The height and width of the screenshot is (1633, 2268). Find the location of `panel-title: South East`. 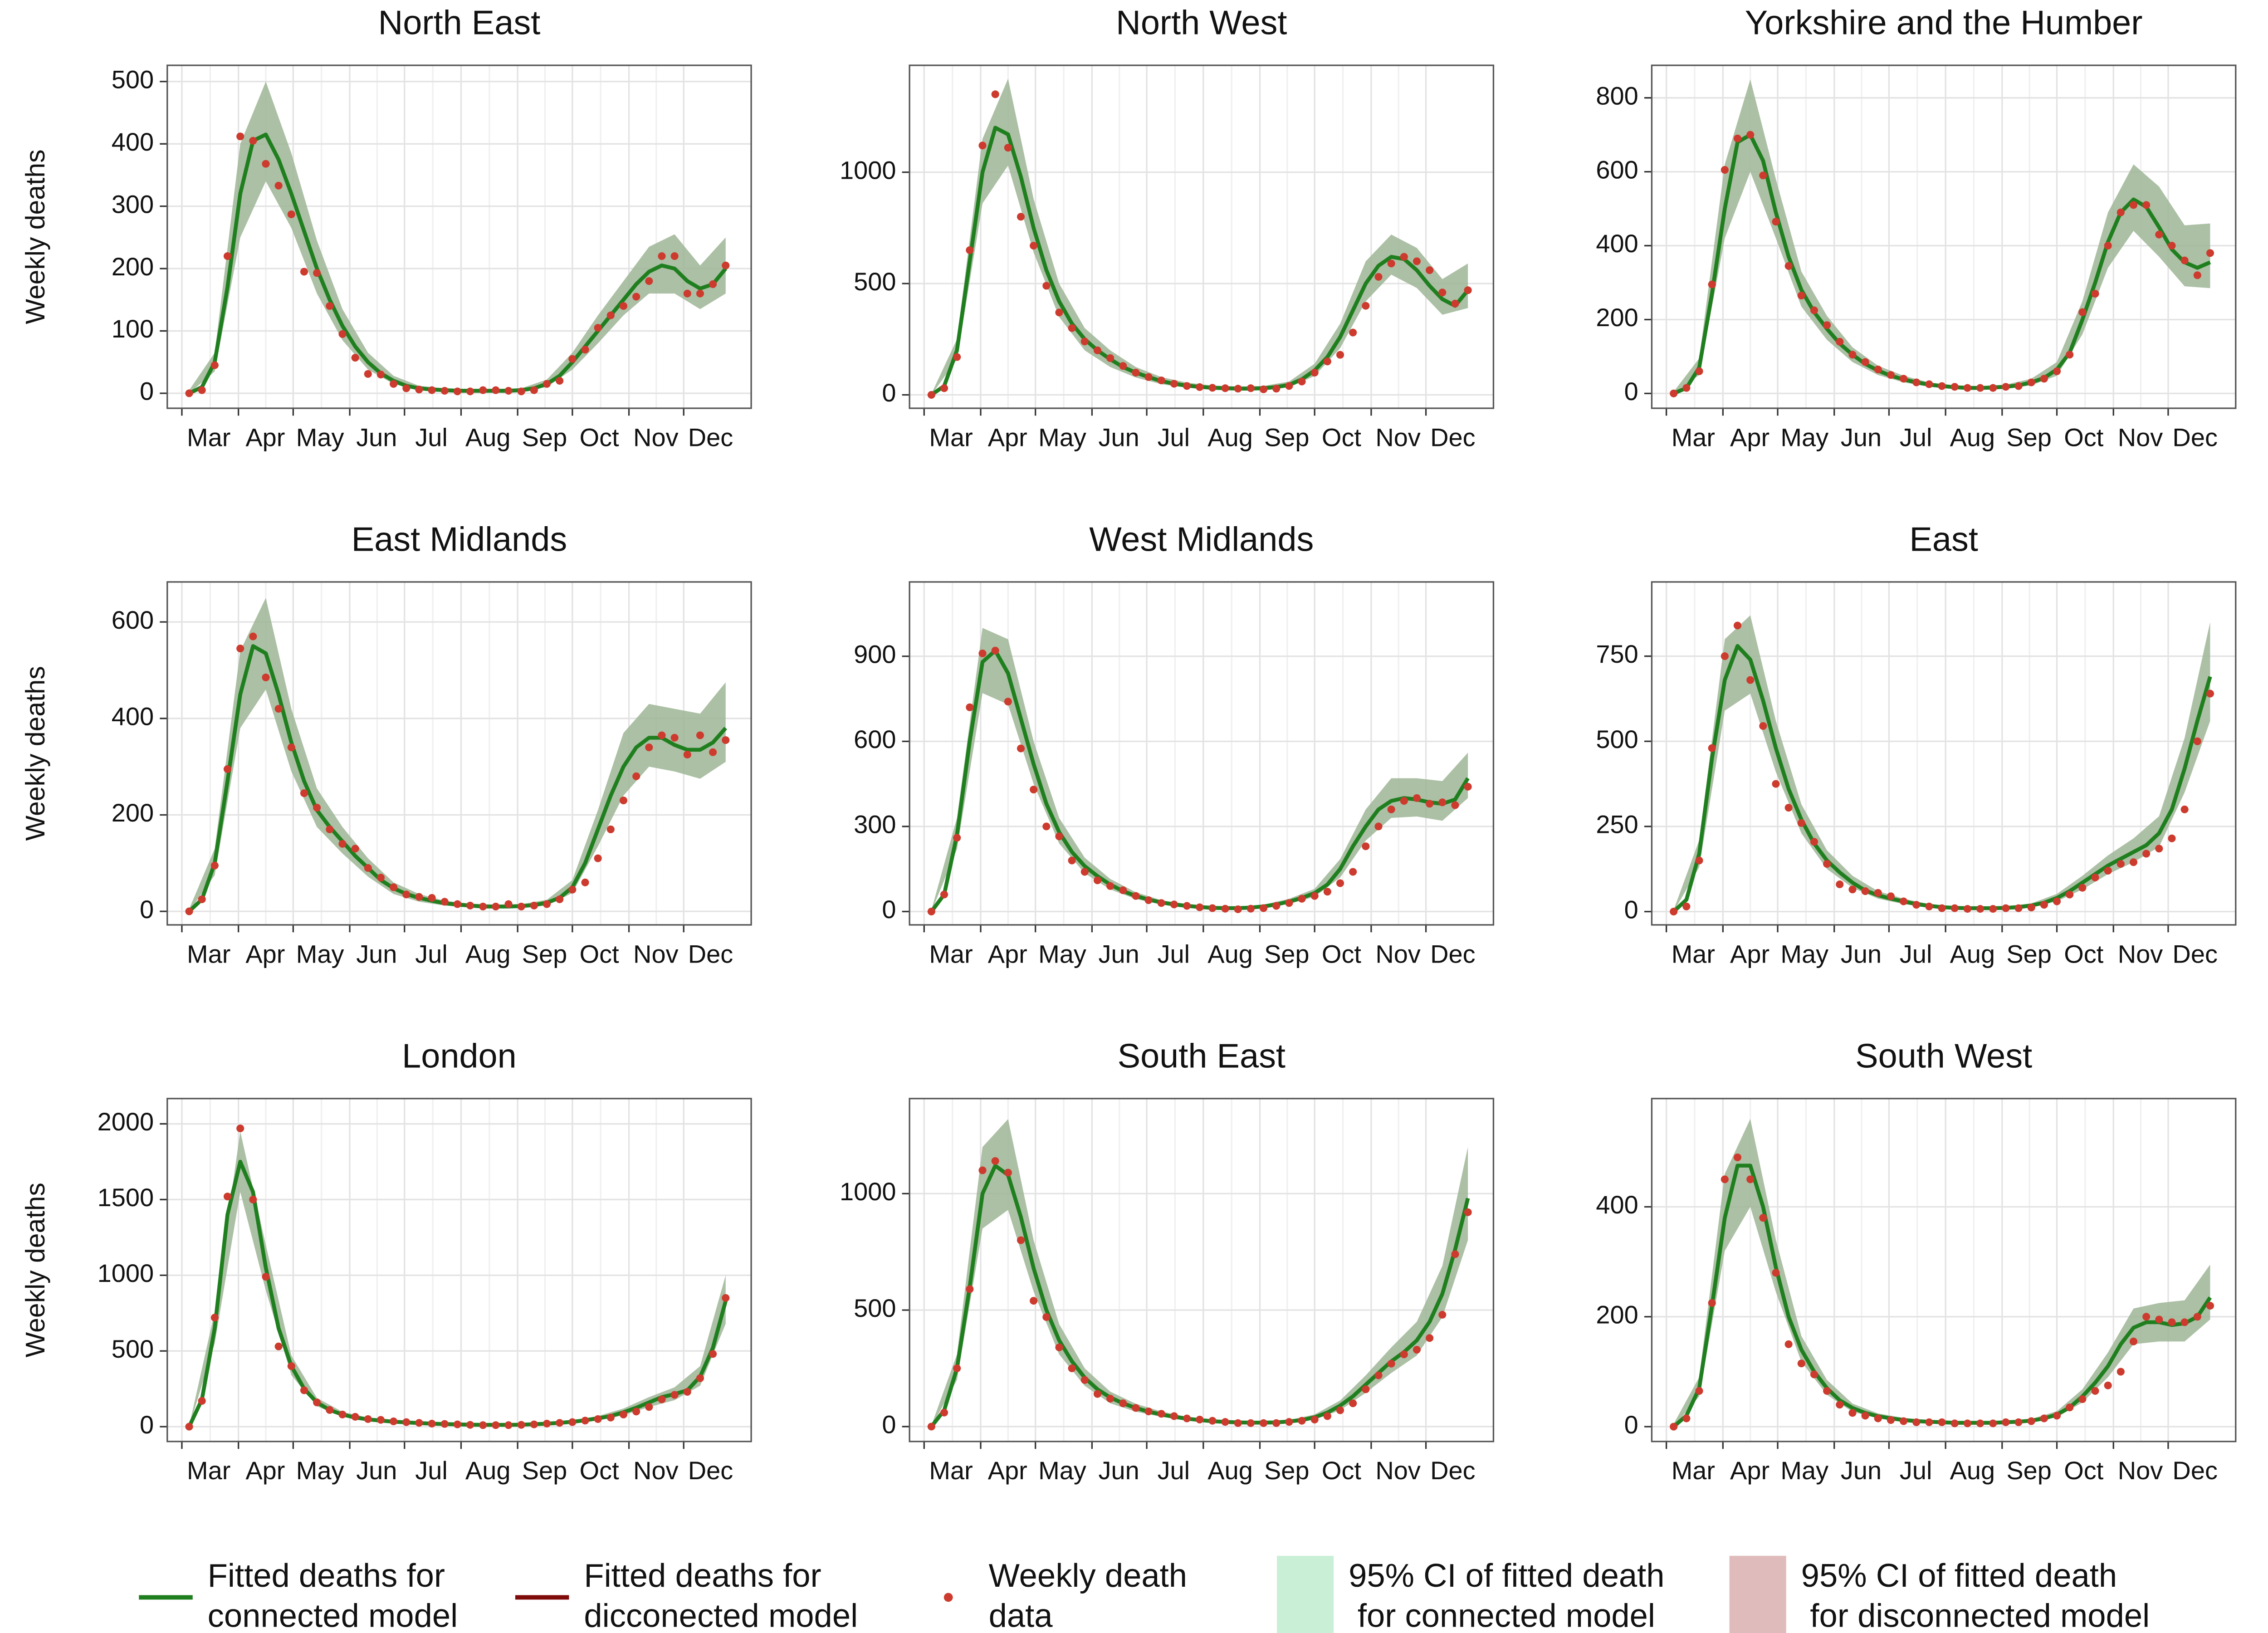

panel-title: South East is located at coordinates (1202, 1056).